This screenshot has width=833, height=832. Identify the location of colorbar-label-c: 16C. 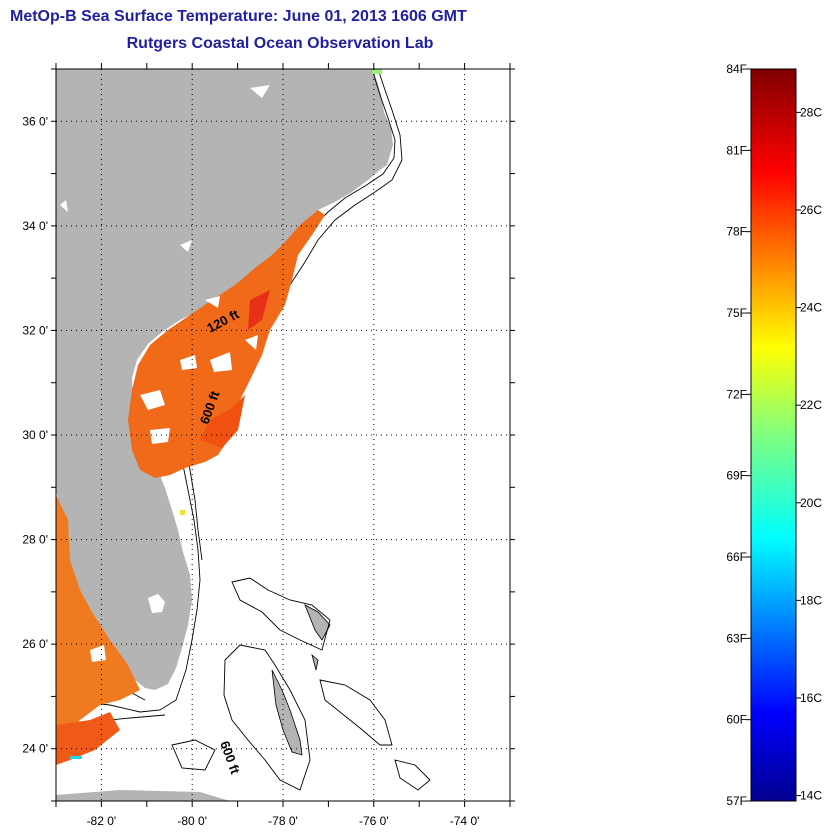
(811, 698).